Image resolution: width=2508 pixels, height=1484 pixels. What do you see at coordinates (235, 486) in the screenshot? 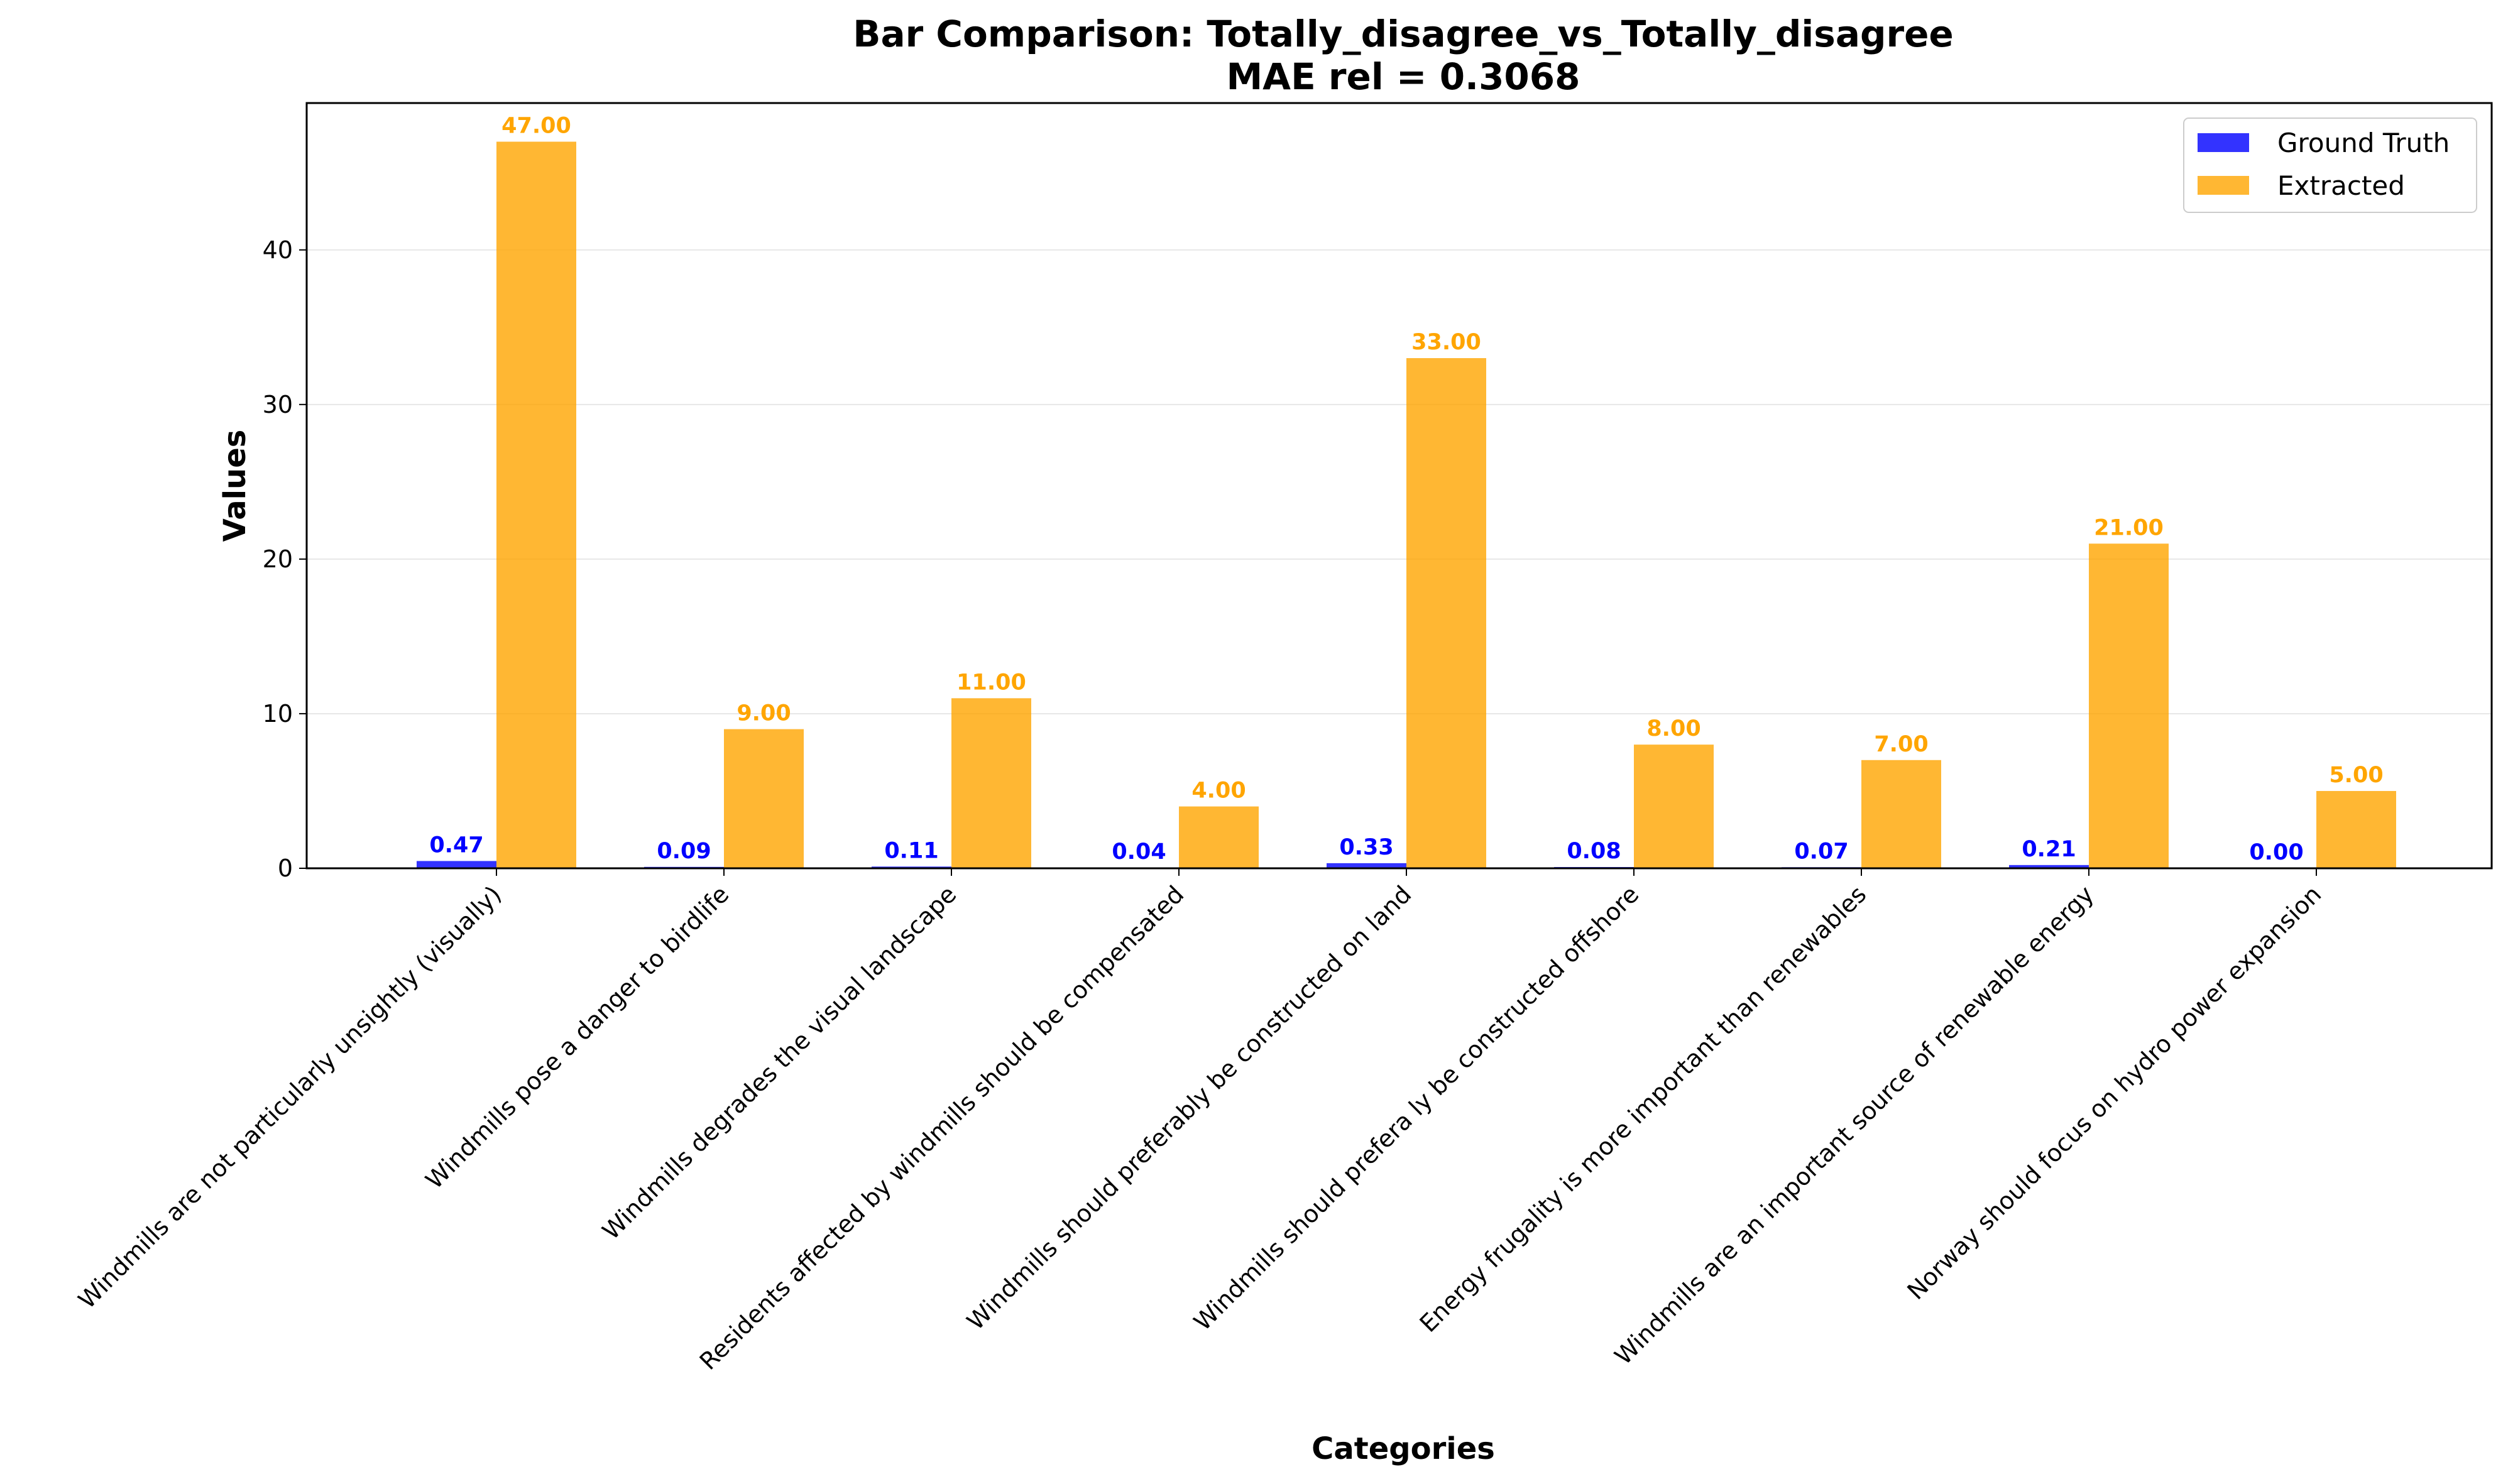
I see `y-axis-label: Values` at bounding box center [235, 486].